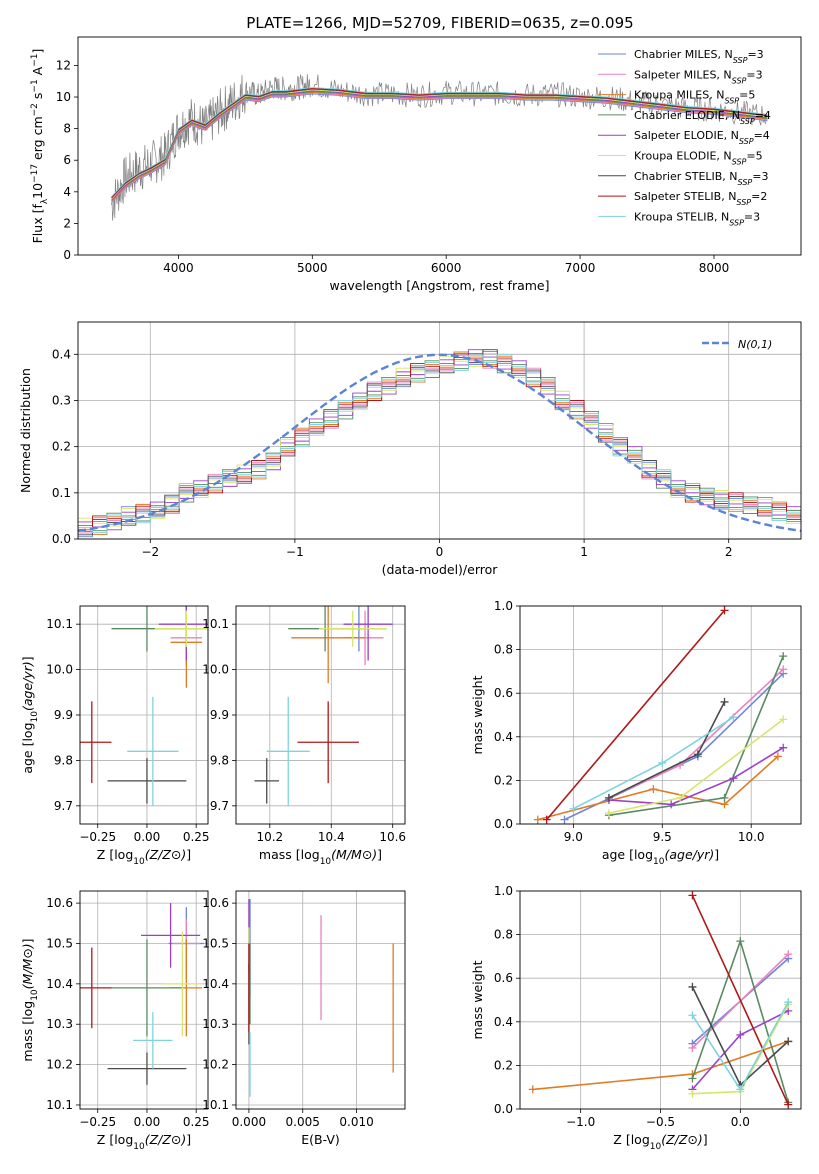 This screenshot has width=819, height=1174. I want to click on x-tick-label: −1.0, so click(580, 1122).